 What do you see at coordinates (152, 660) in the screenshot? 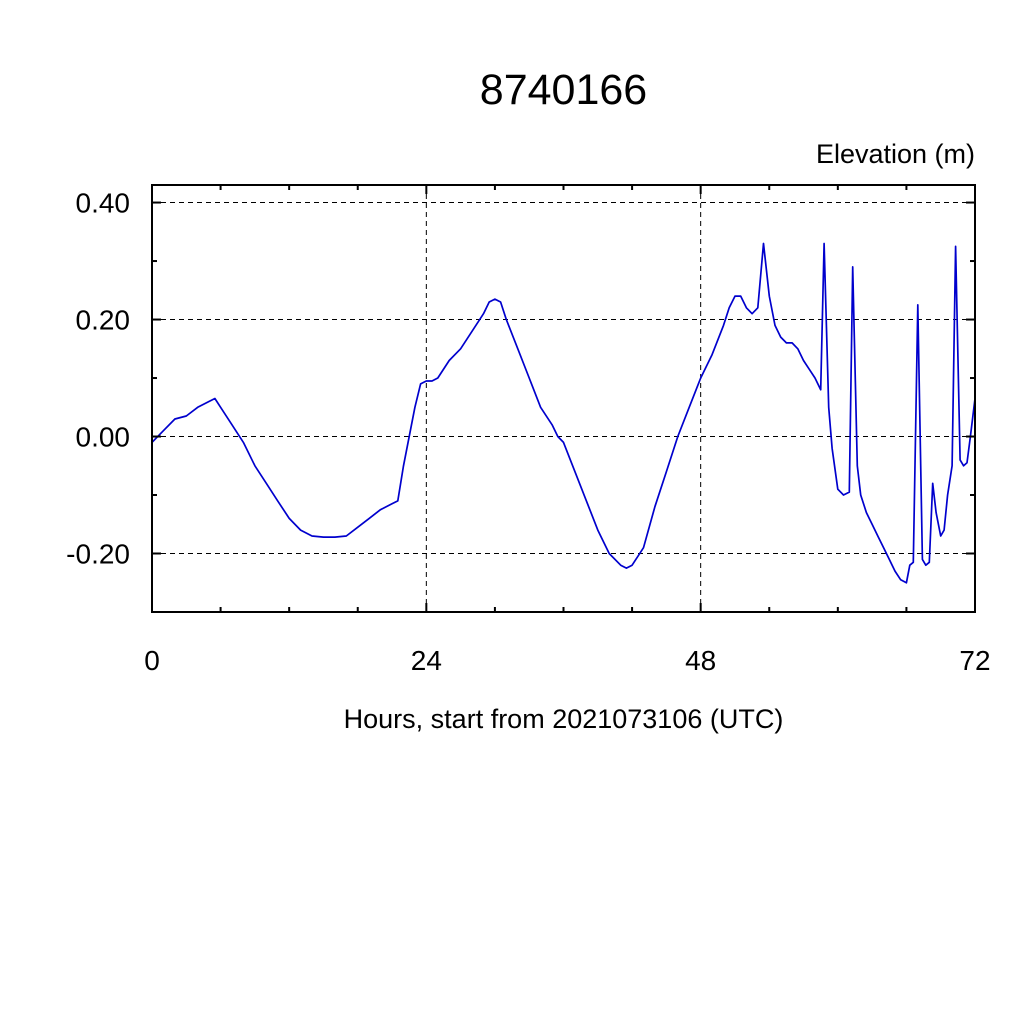
I see `x-tick-label: 0` at bounding box center [152, 660].